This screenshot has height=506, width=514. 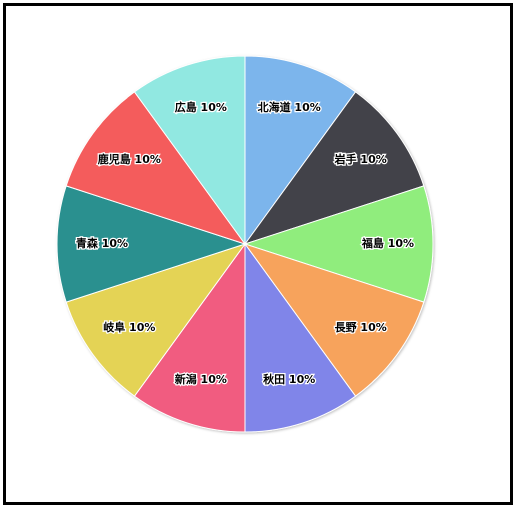 What do you see at coordinates (361, 327) in the screenshot?
I see `slice-data-label: 長野 10%` at bounding box center [361, 327].